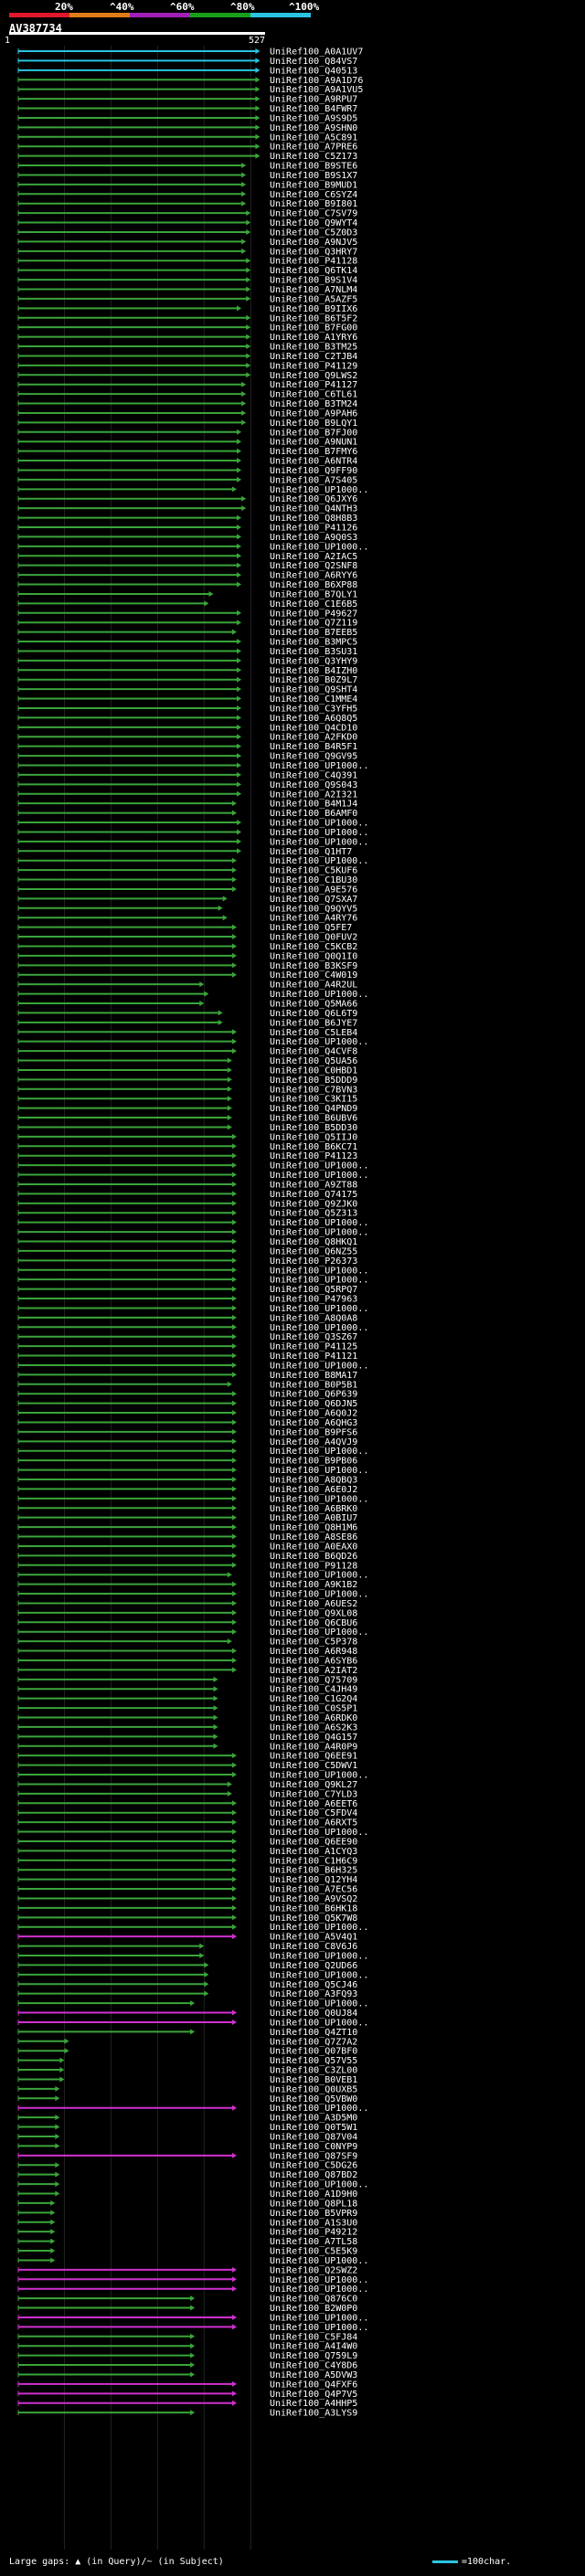 Image resolution: width=585 pixels, height=2576 pixels. I want to click on hit-label: UniRef100_C5LEB4, so click(314, 1033).